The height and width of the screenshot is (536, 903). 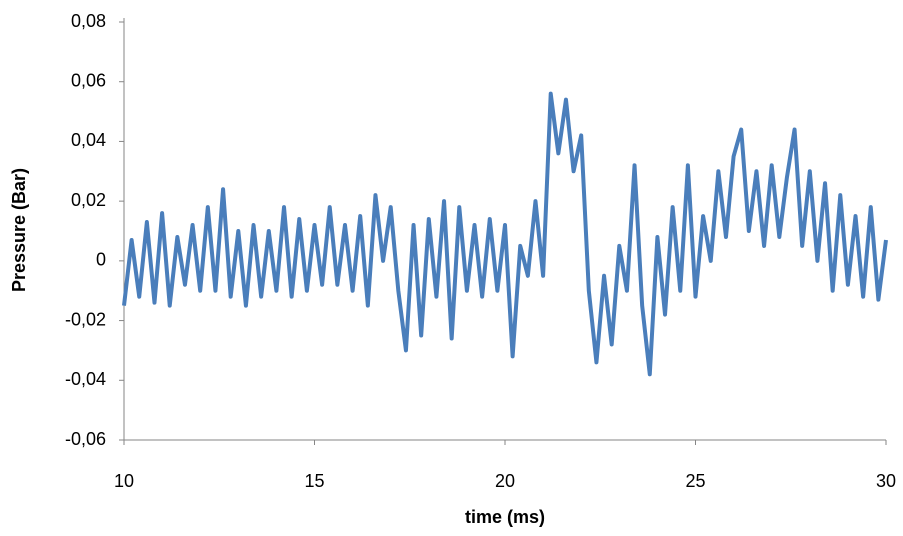 I want to click on y-tick-label: 0, so click(x=101, y=260).